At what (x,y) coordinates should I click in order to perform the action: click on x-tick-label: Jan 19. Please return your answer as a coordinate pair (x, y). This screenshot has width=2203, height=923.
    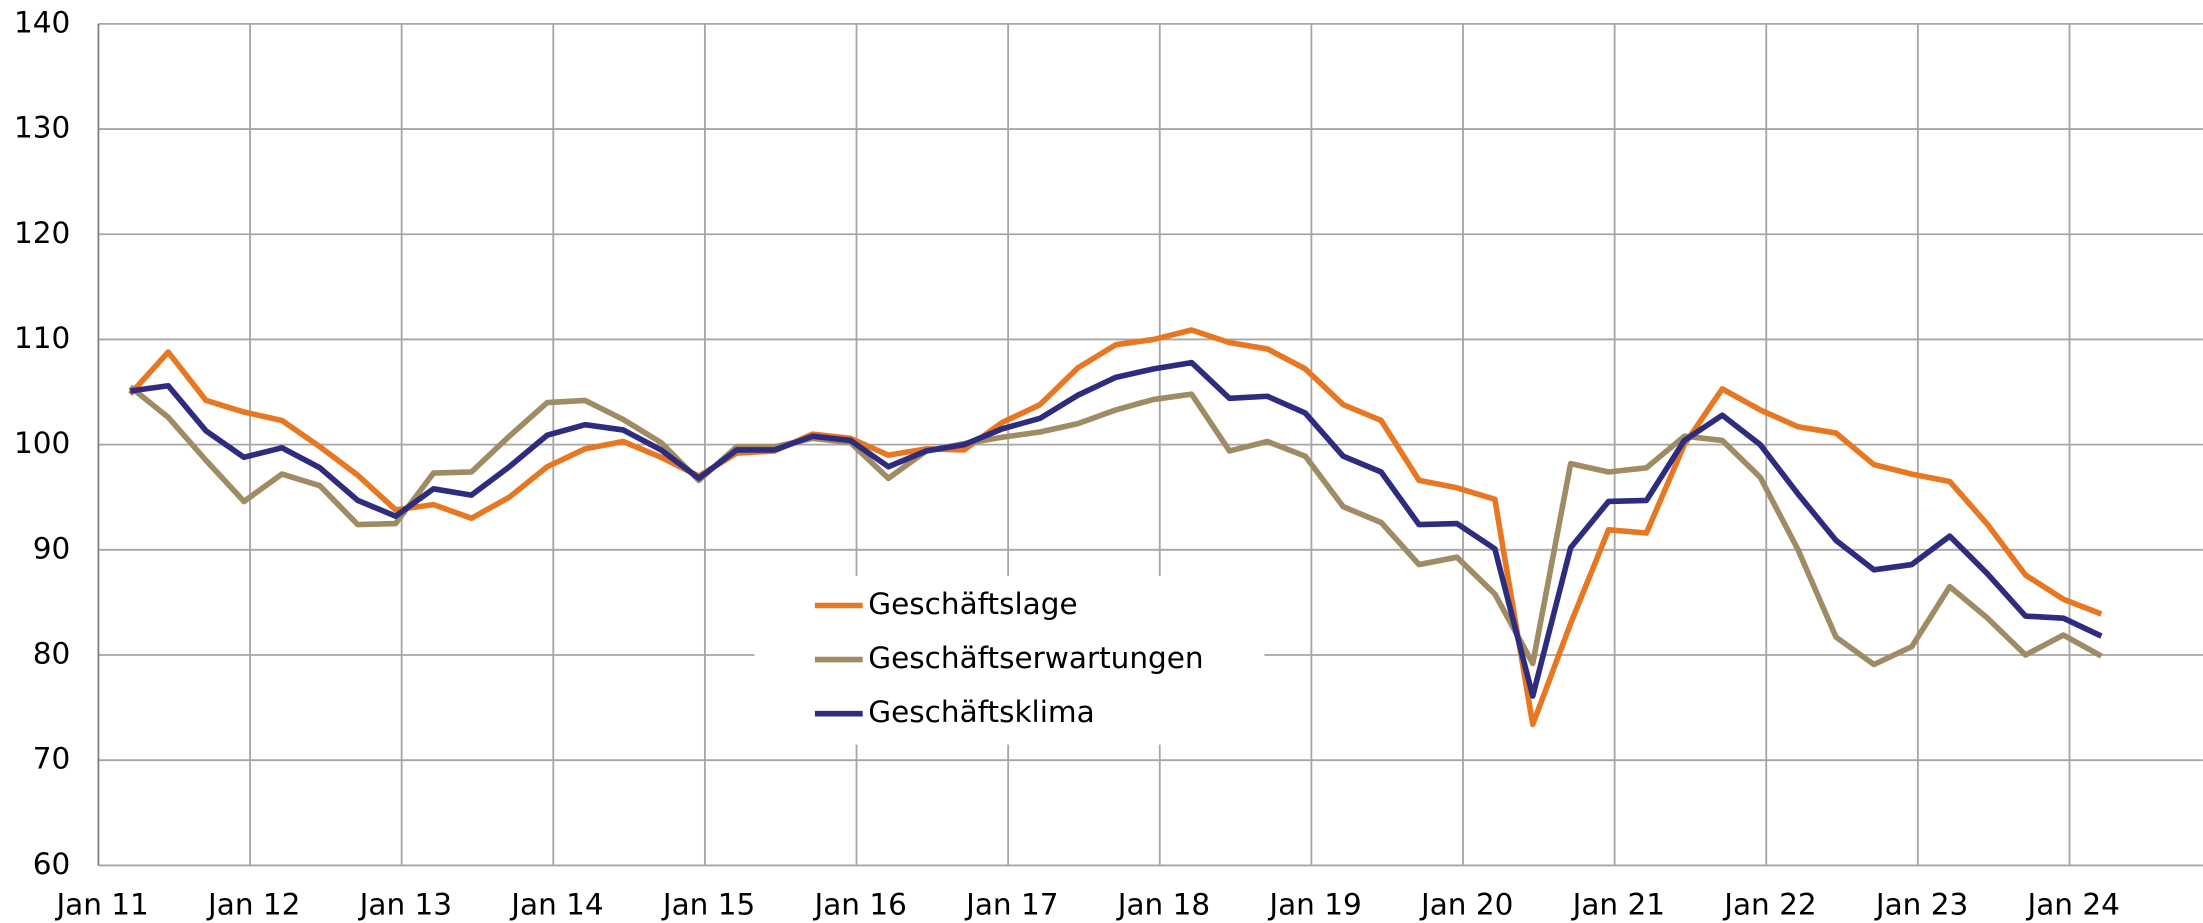
    Looking at the image, I should click on (1314, 905).